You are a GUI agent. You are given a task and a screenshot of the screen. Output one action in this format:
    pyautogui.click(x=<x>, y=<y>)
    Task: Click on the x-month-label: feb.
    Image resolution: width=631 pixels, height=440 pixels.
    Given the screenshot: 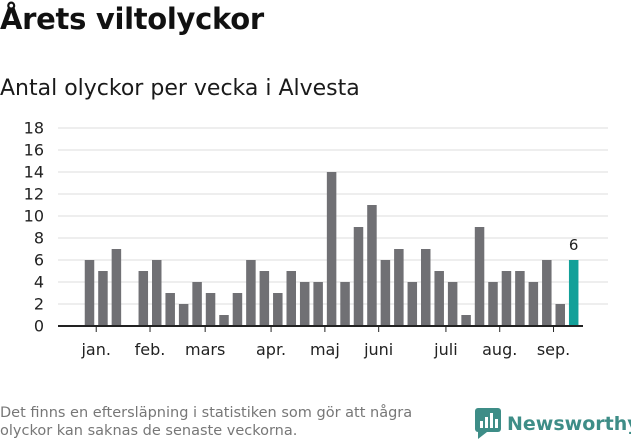 What is the action you would take?
    pyautogui.click(x=150, y=349)
    